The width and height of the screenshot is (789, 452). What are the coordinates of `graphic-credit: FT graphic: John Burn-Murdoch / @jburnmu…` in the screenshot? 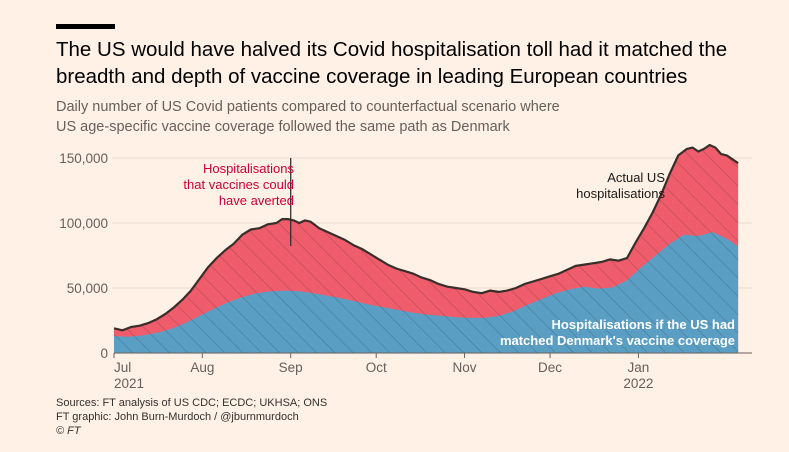 It's located at (177, 417).